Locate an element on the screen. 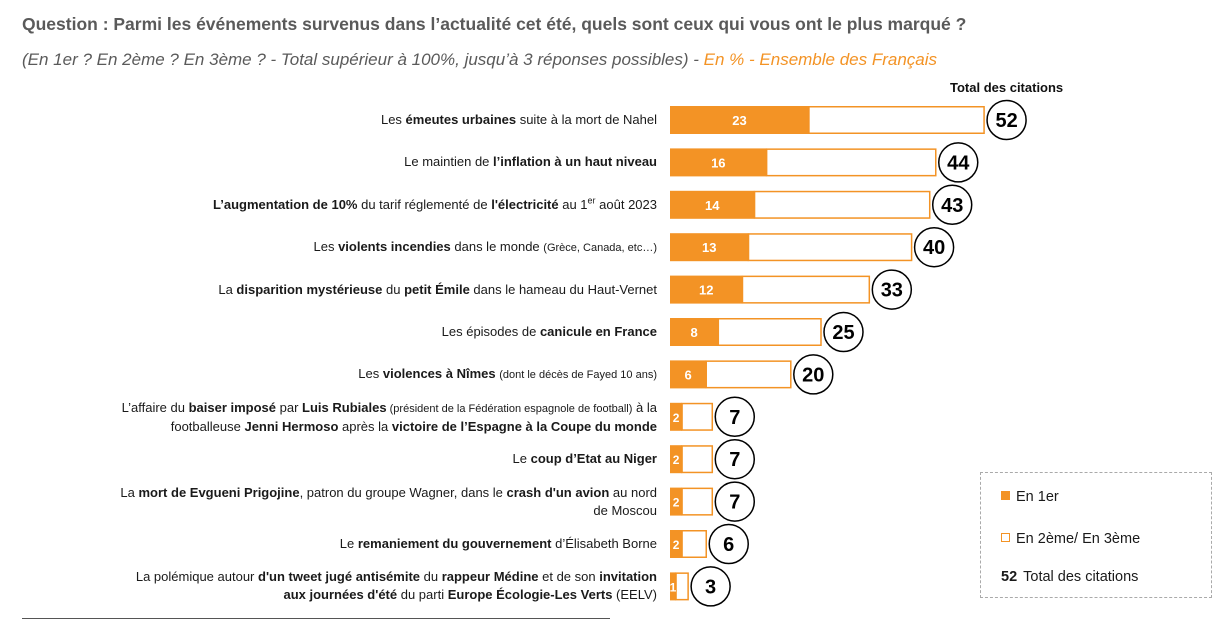  category-label-part: Les épisodes de is located at coordinates (490, 331).